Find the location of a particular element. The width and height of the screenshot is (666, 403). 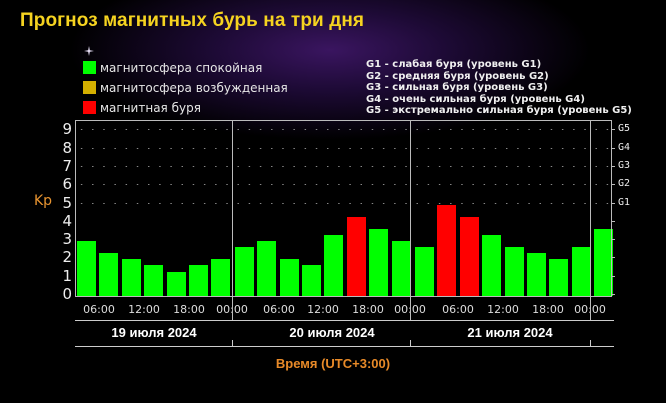

legend-item-storm: магнитная буря is located at coordinates (185, 107).